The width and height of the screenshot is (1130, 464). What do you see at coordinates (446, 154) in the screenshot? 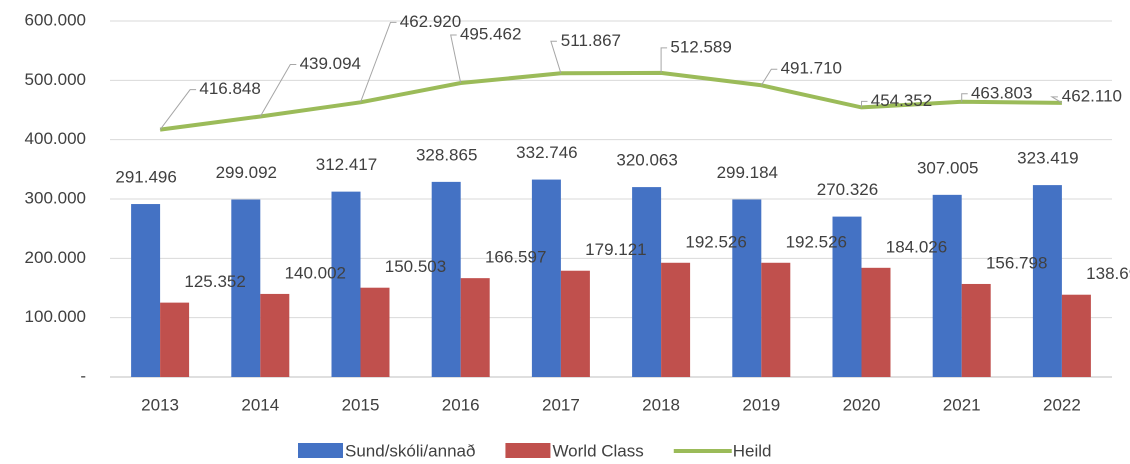
I see `data-label: 328.865` at bounding box center [446, 154].